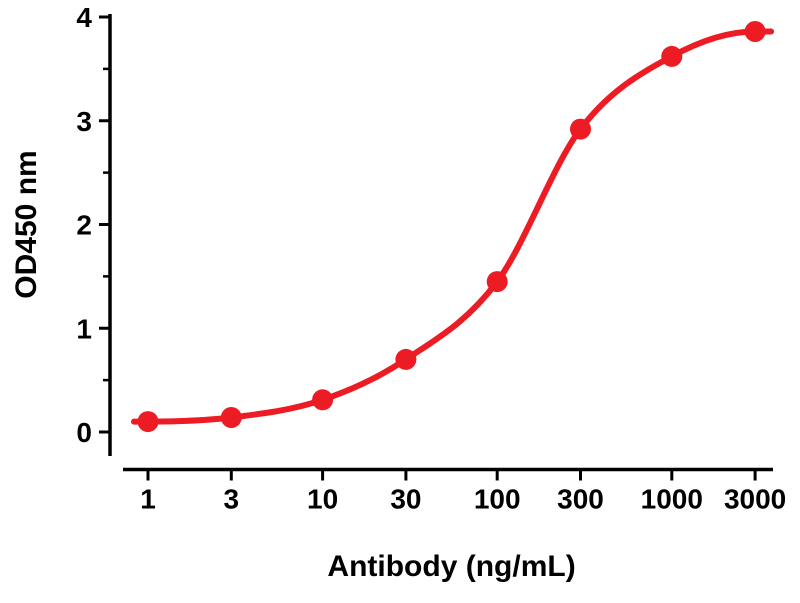 This screenshot has height=603, width=800. I want to click on y-tick-label: 4, so click(84, 17).